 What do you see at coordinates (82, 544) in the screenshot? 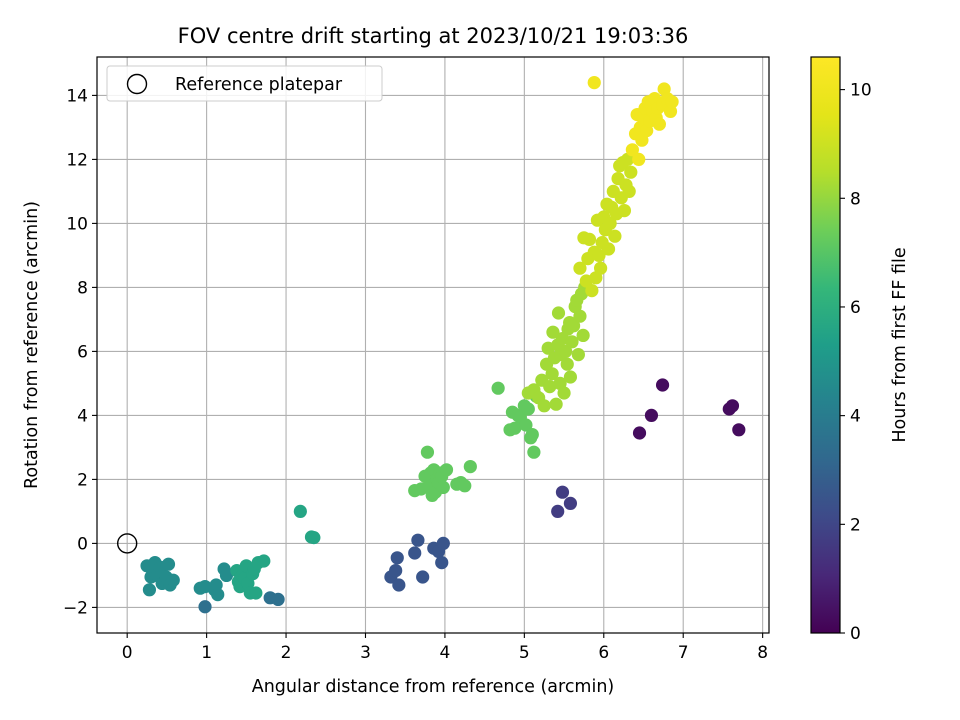
I see `y-tick-label: 0` at bounding box center [82, 544].